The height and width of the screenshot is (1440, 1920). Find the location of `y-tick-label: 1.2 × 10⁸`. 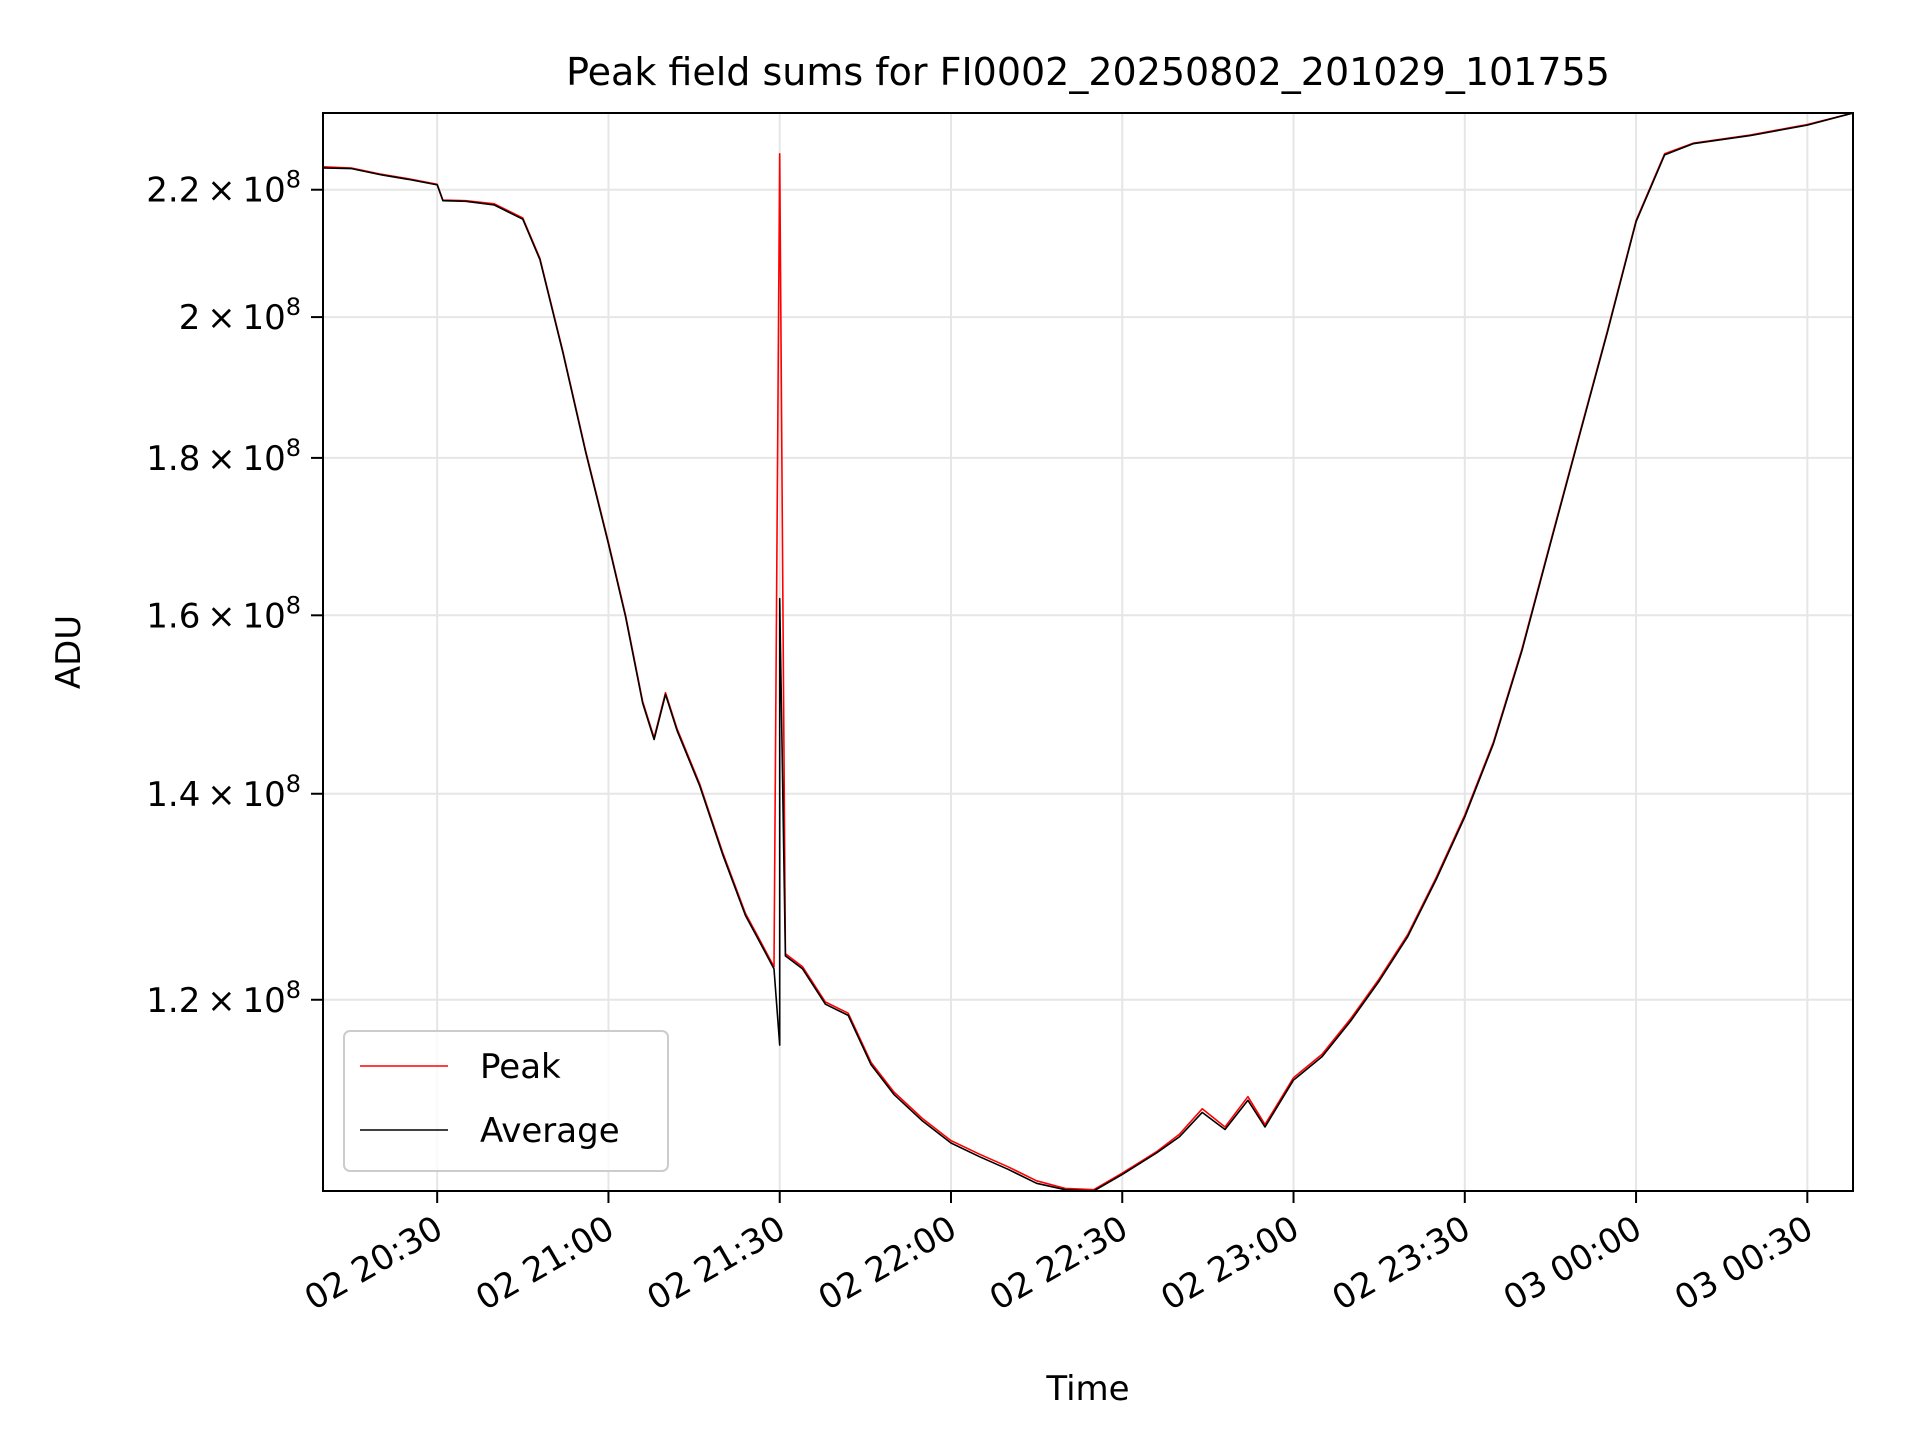

y-tick-label: 1.2 × 10⁸ is located at coordinates (223, 998).